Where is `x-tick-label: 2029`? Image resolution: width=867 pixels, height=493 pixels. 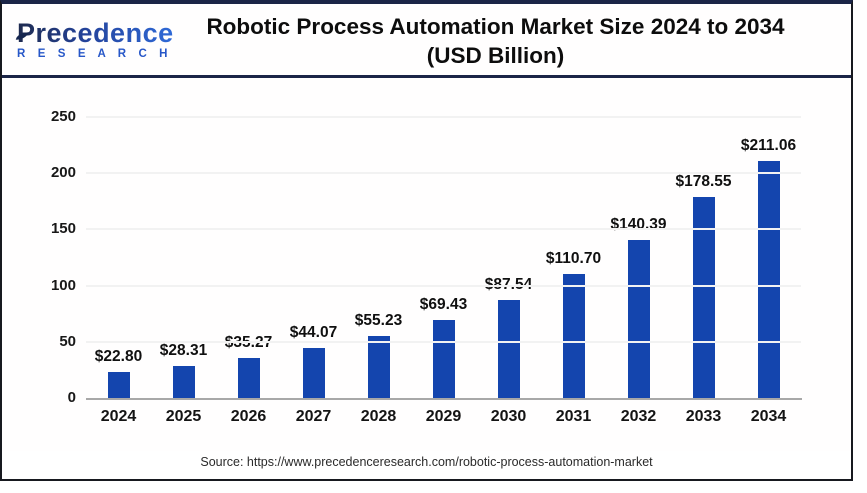 x-tick-label: 2029 is located at coordinates (443, 416).